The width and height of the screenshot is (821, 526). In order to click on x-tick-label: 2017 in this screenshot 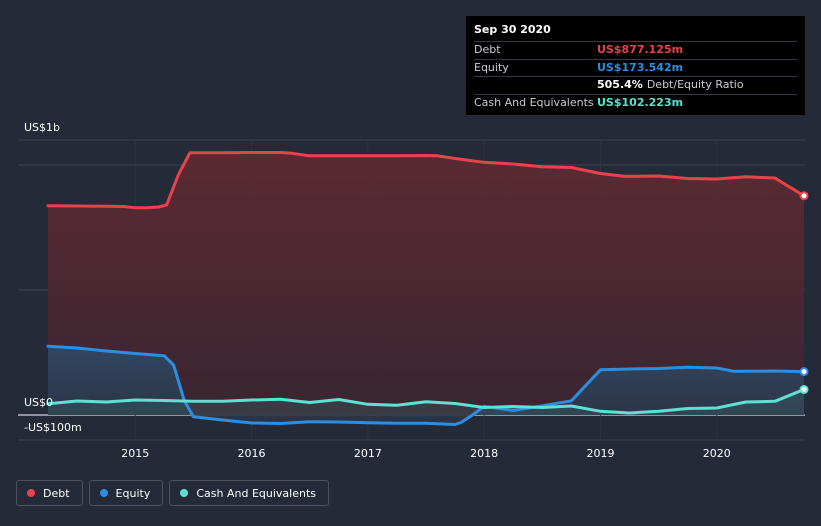, I will do `click(368, 453)`.